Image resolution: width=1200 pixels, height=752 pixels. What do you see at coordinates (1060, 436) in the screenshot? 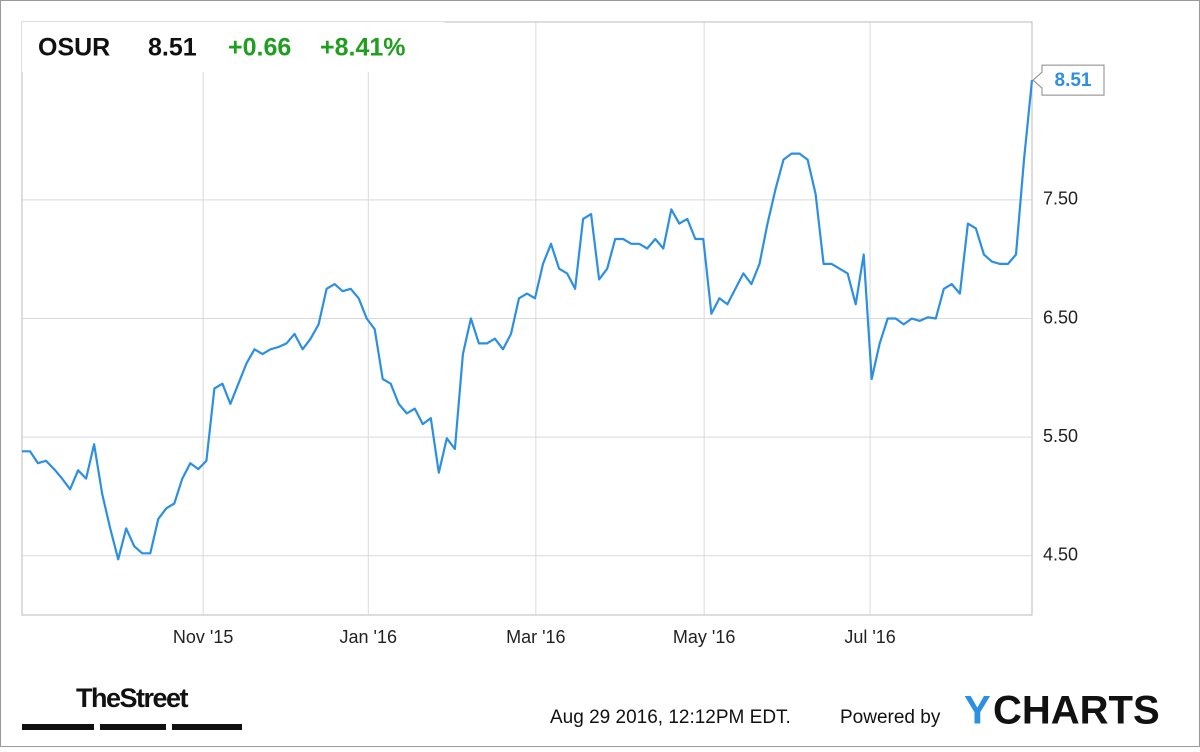
I see `y-tick-label: 5.50` at bounding box center [1060, 436].